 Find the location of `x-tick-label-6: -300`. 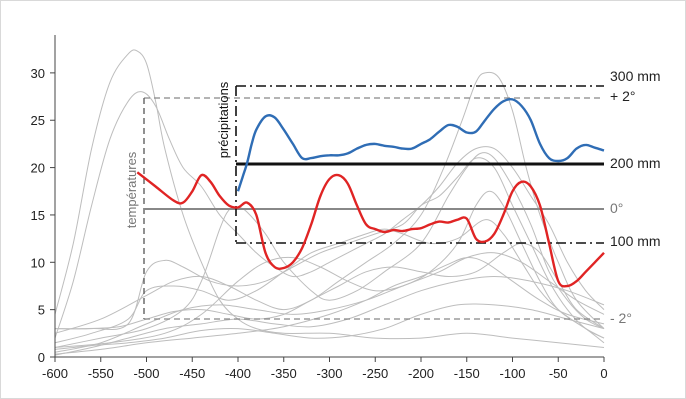

x-tick-label-6: -300 is located at coordinates (329, 373).